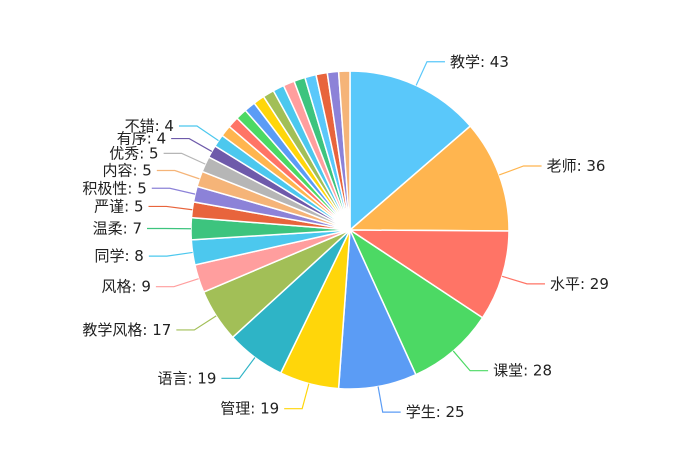  Describe the element at coordinates (118, 206) in the screenshot. I see `slice-label-11: 严谨: 5` at that location.